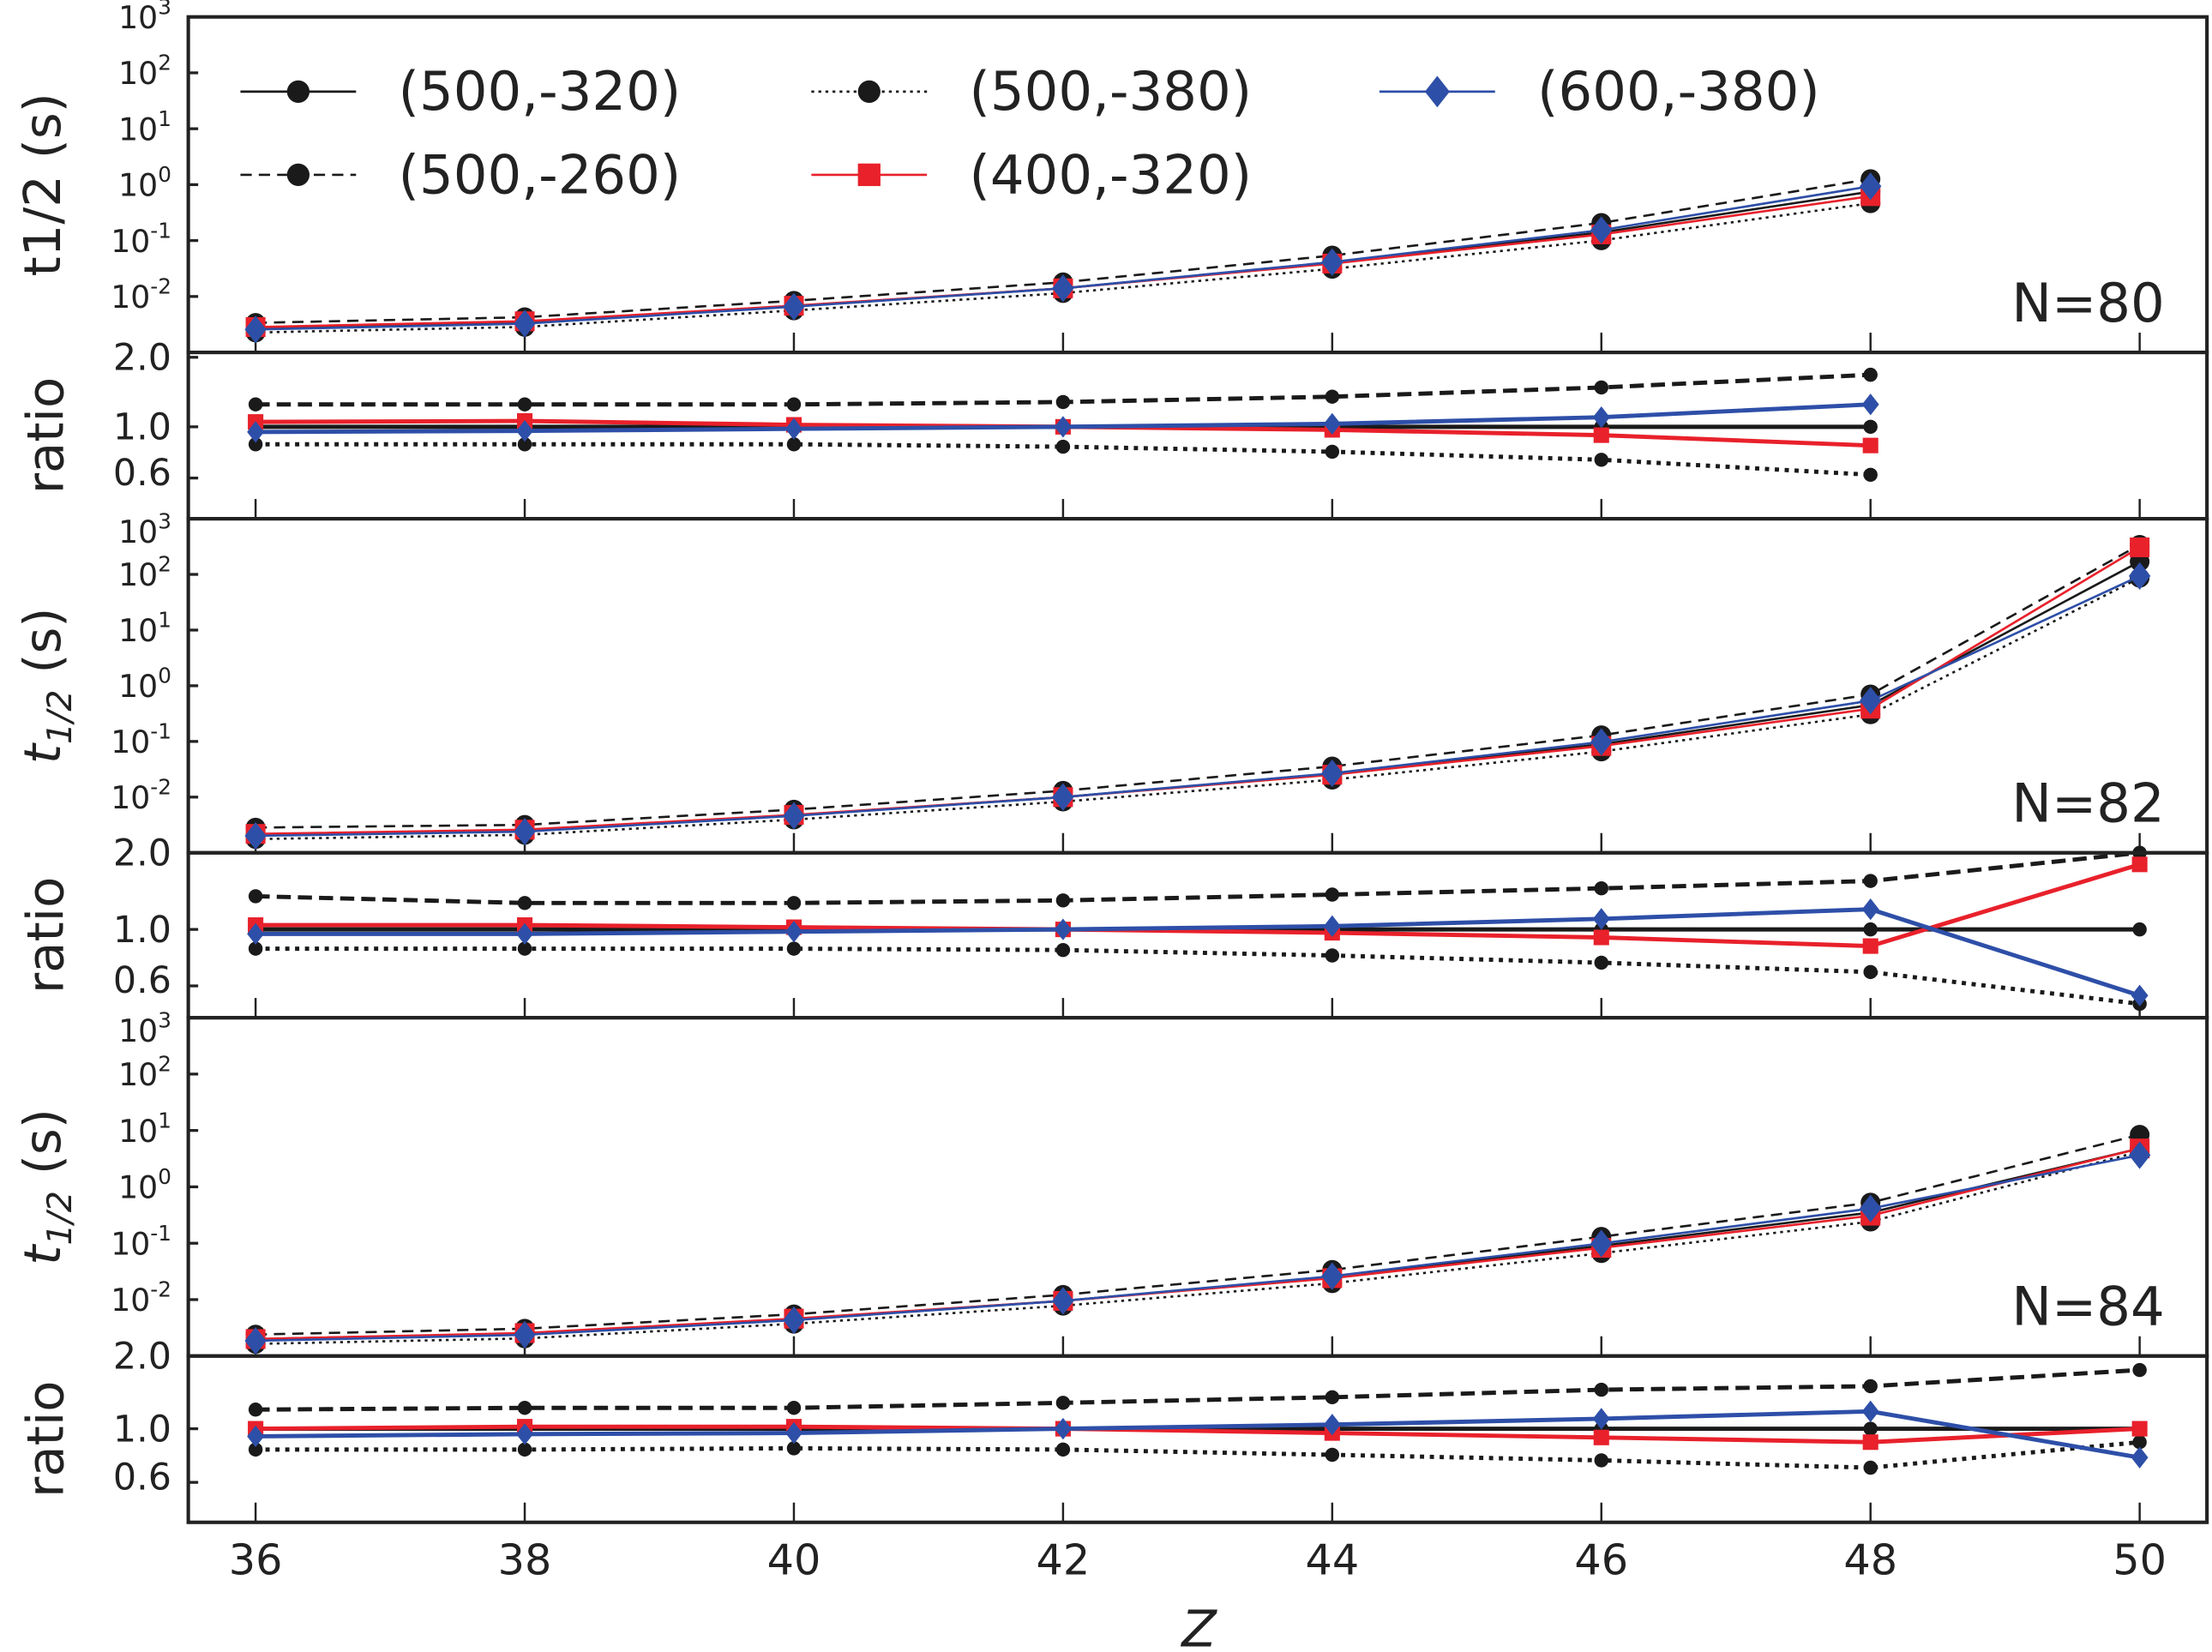  Describe the element at coordinates (1197, 435) in the screenshot. I see `ratio-plot-frame` at that location.